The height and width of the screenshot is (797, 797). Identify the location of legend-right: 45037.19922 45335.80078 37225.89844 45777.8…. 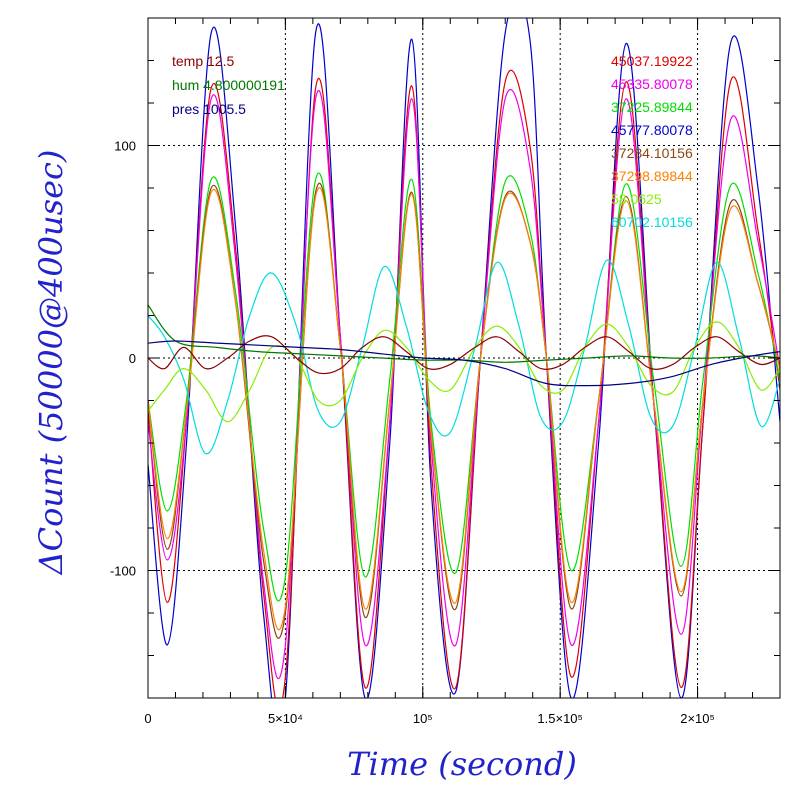
(652, 141).